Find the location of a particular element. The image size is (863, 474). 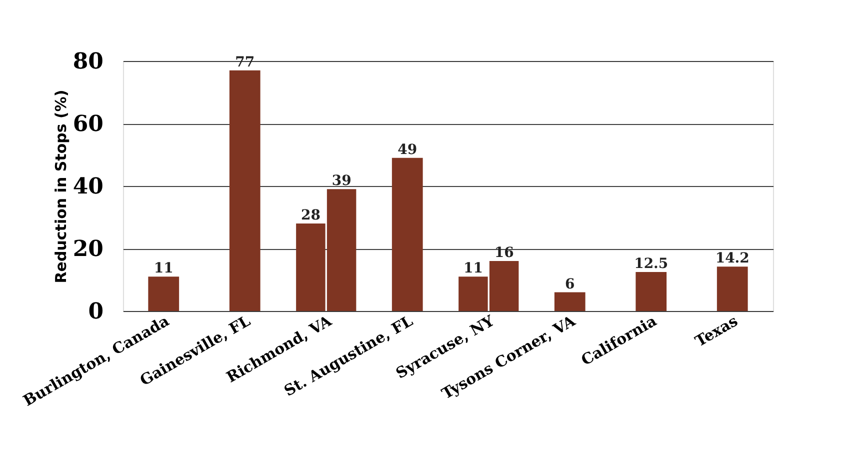

data-label: 14.2 is located at coordinates (732, 258).